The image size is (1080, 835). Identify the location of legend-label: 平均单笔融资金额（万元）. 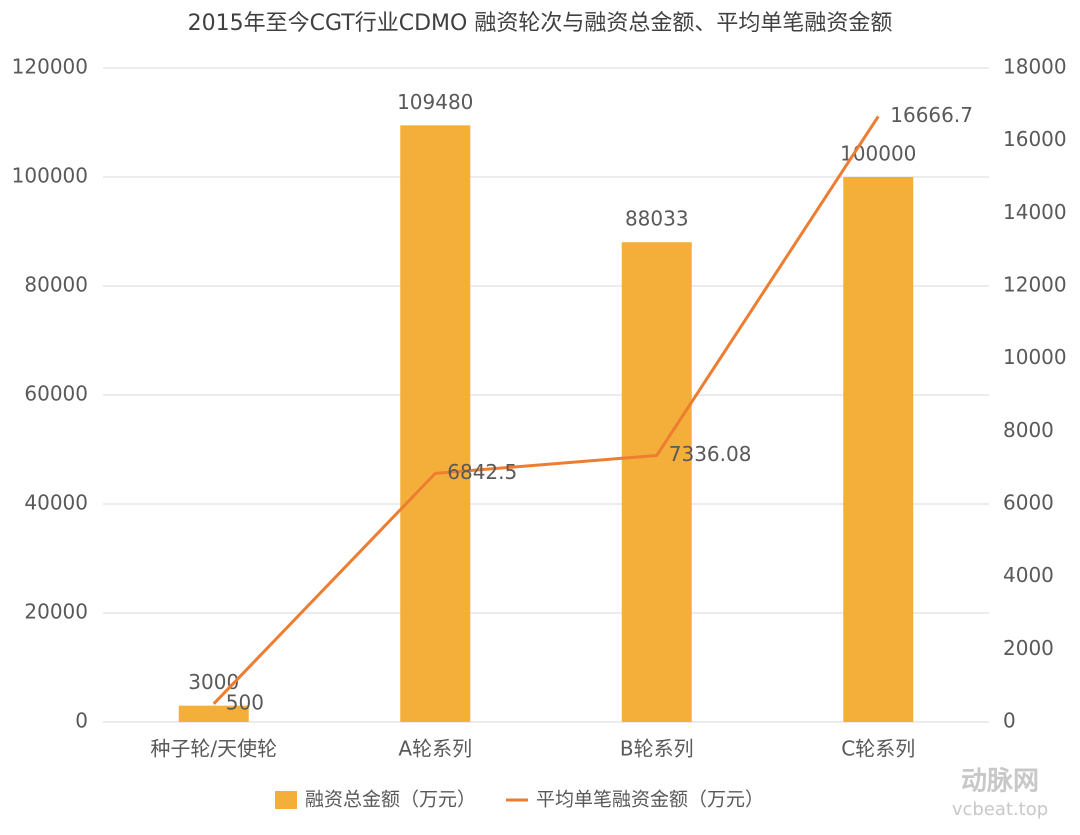
(650, 800).